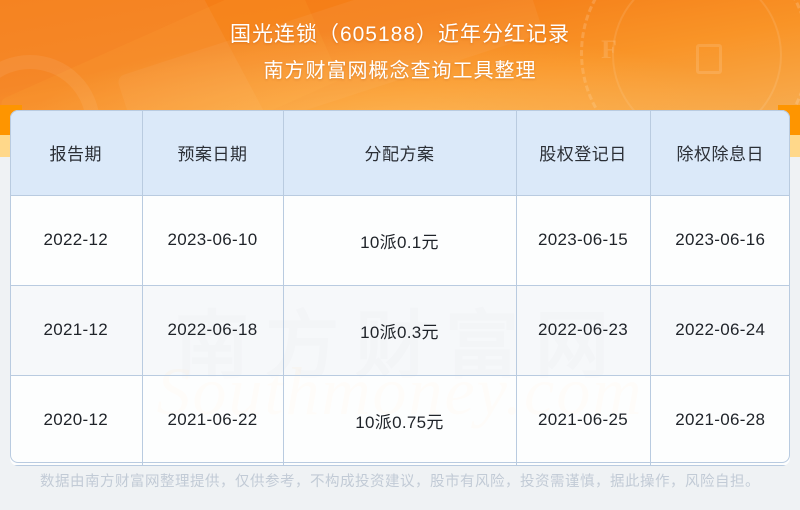 The height and width of the screenshot is (510, 800). Describe the element at coordinates (76, 240) in the screenshot. I see `cell-report-period: 2022-12` at that location.